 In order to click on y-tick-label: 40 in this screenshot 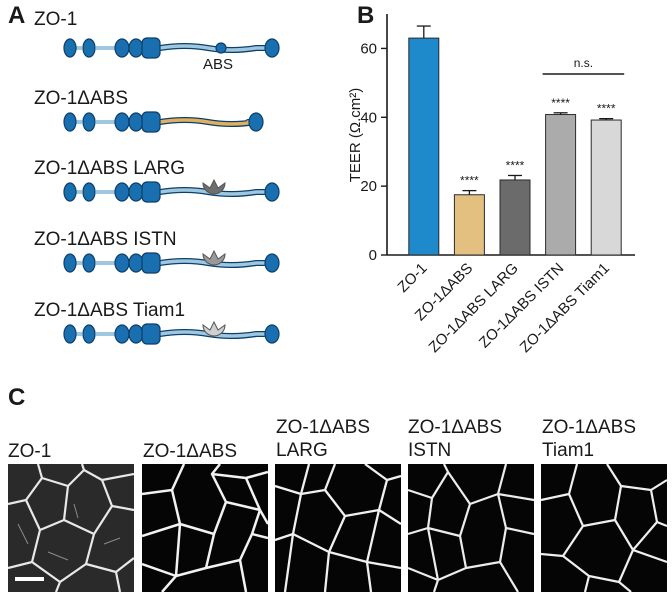, I will do `click(368, 117)`.